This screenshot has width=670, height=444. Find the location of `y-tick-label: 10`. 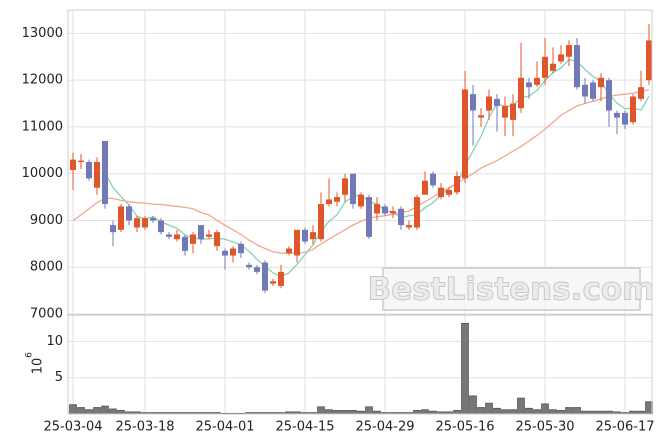

y-tick-label: 10 is located at coordinates (54, 341).